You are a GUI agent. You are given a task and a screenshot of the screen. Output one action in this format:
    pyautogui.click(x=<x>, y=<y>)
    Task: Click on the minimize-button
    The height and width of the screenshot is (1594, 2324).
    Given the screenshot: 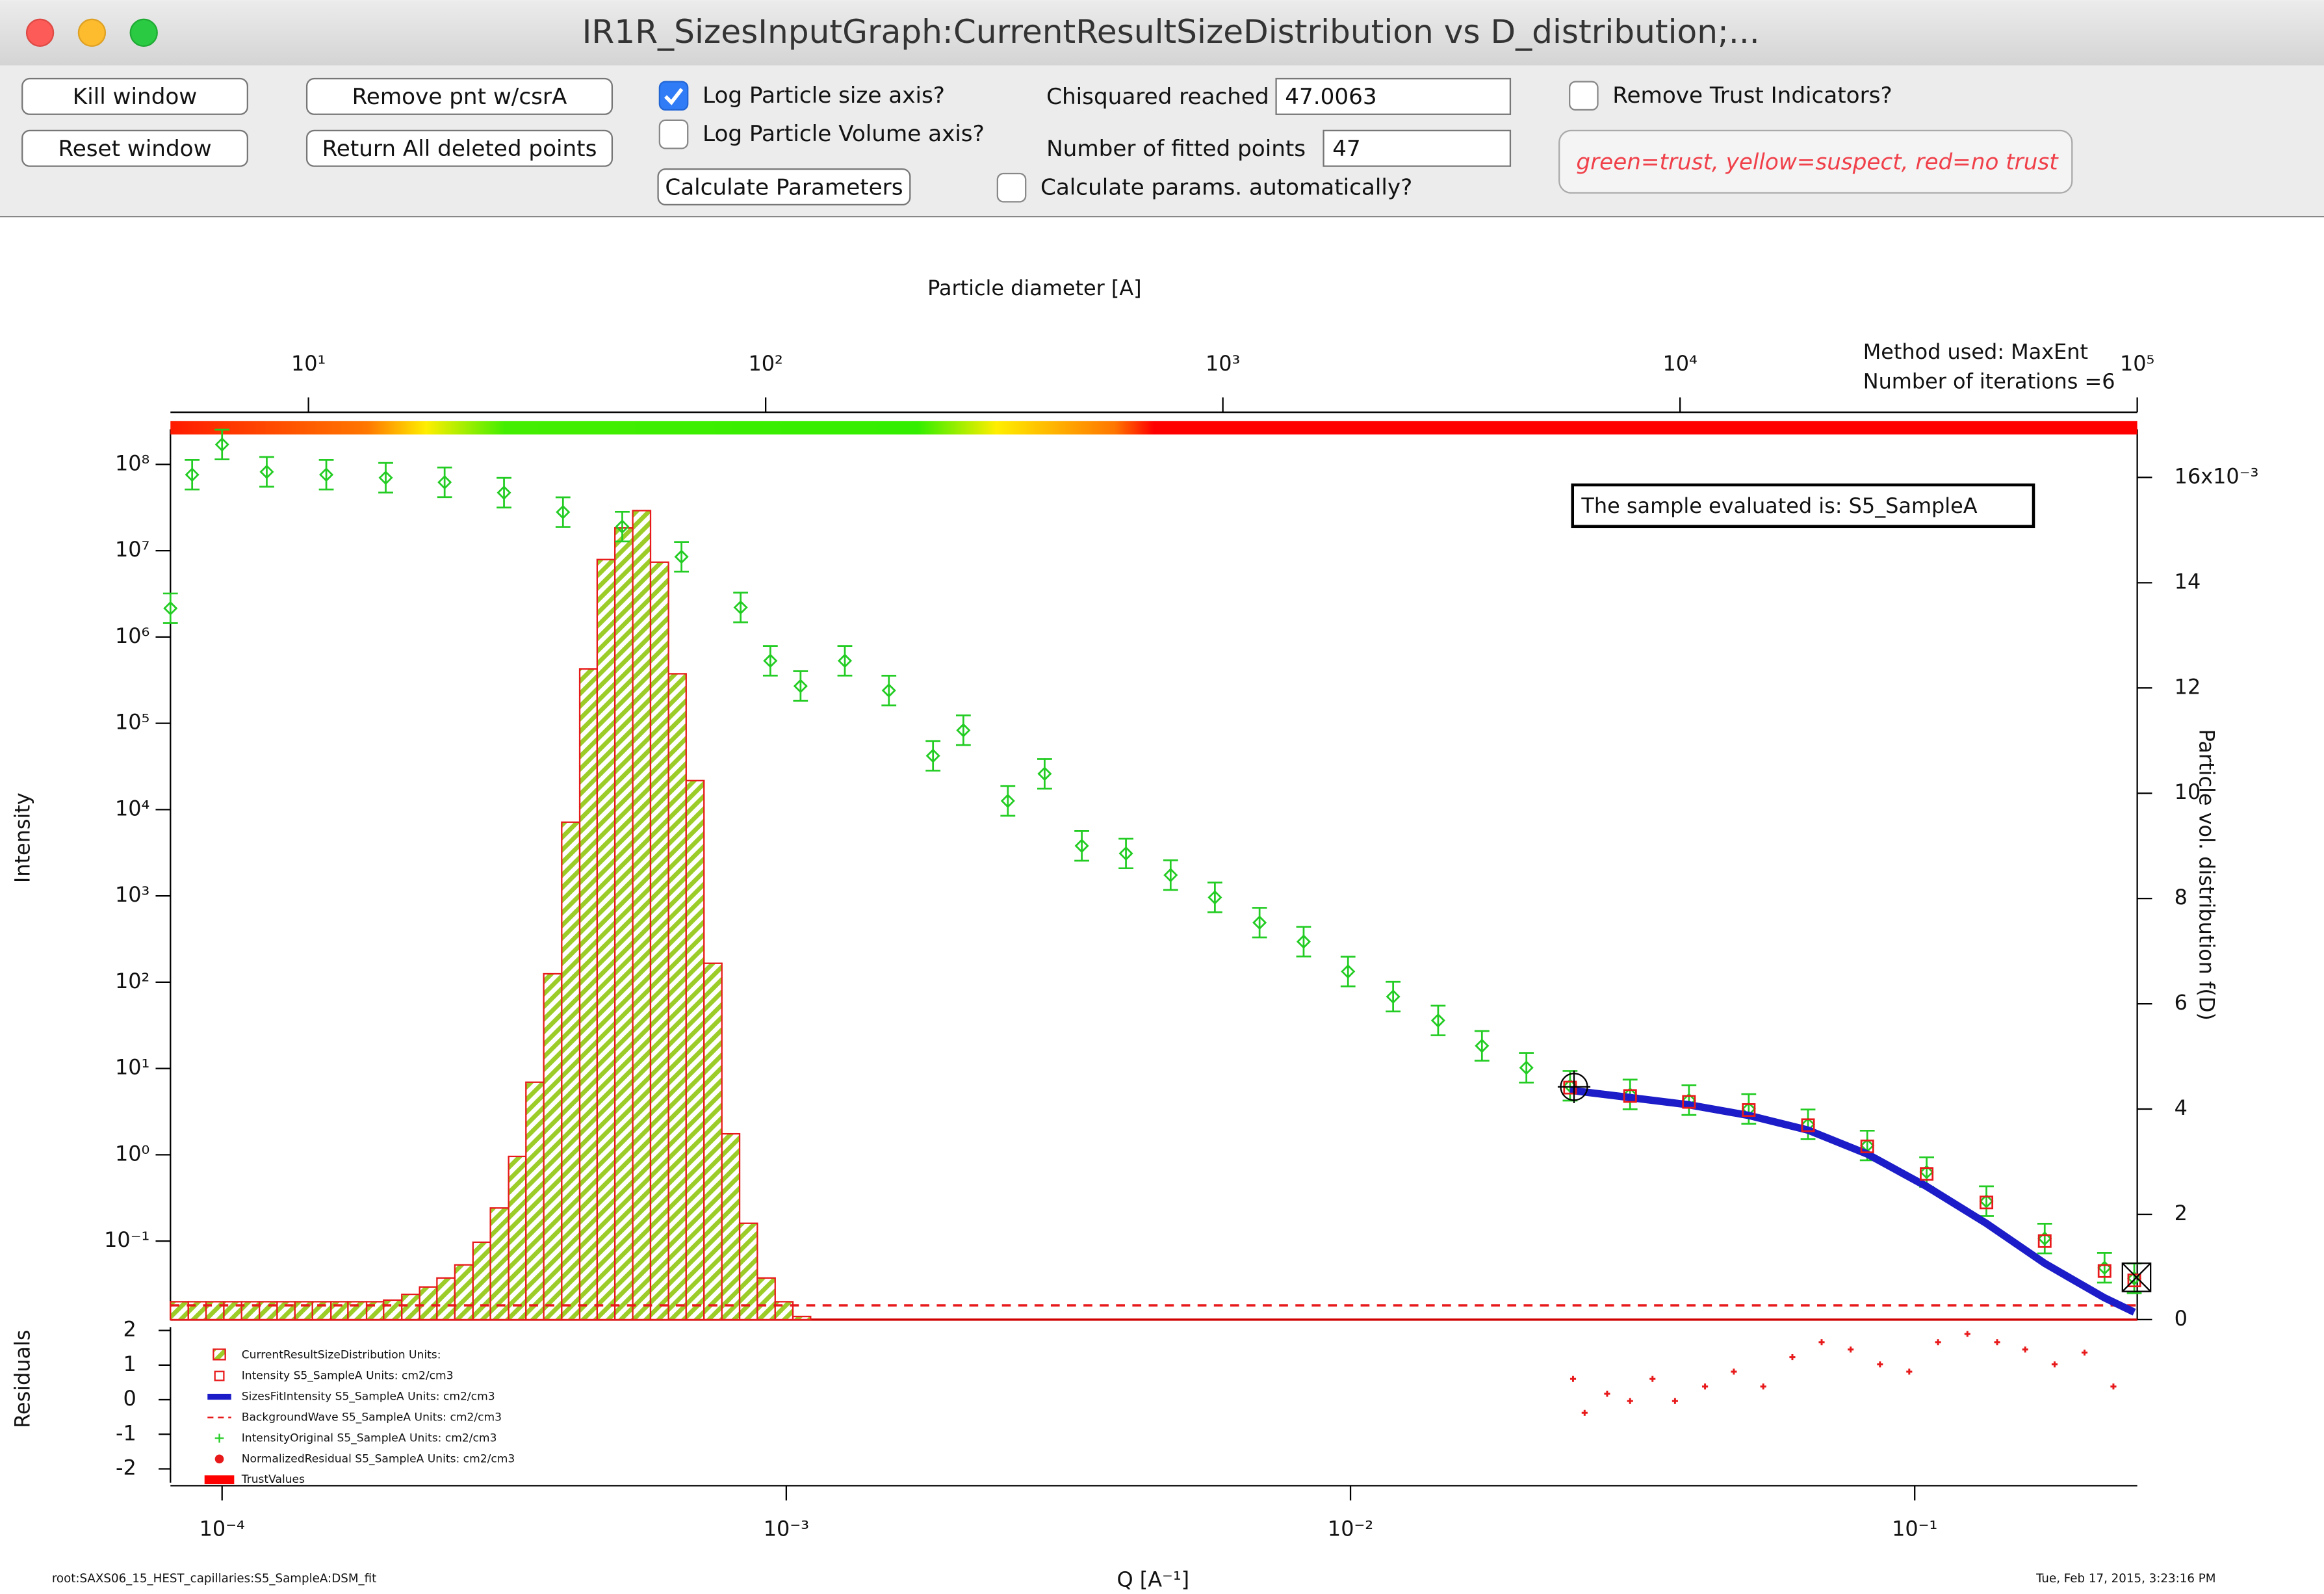 What is the action you would take?
    pyautogui.click(x=92, y=32)
    